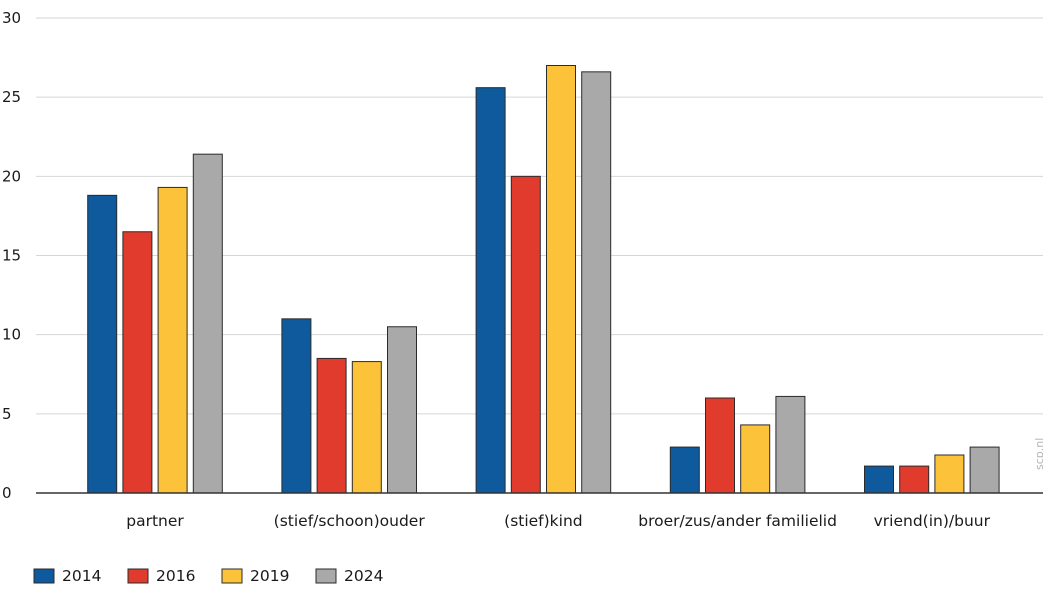 The height and width of the screenshot is (600, 1043). Describe the element at coordinates (208, 576) in the screenshot. I see `legend: 2014 2016 2019 2024` at that location.